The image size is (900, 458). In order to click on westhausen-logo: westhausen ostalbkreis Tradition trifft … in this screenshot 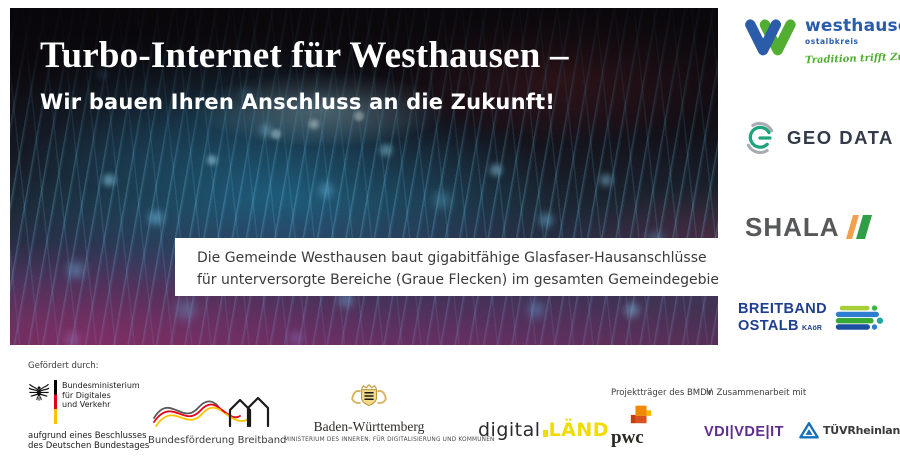, I will do `click(821, 44)`.